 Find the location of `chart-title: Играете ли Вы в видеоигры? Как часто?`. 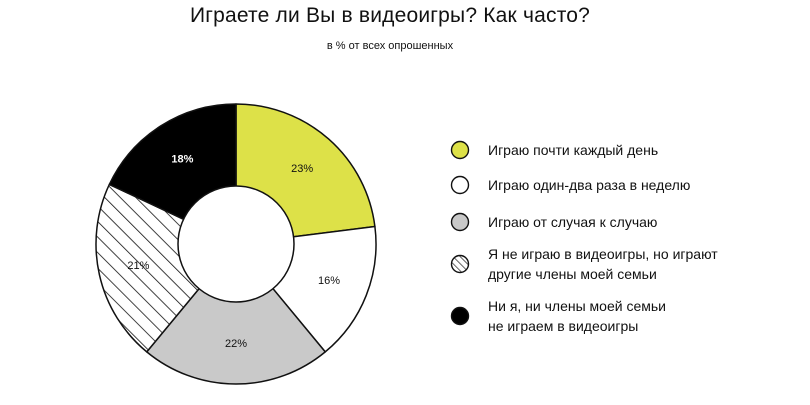

chart-title: Играете ли Вы в видеоигры? Как часто? is located at coordinates (390, 15).